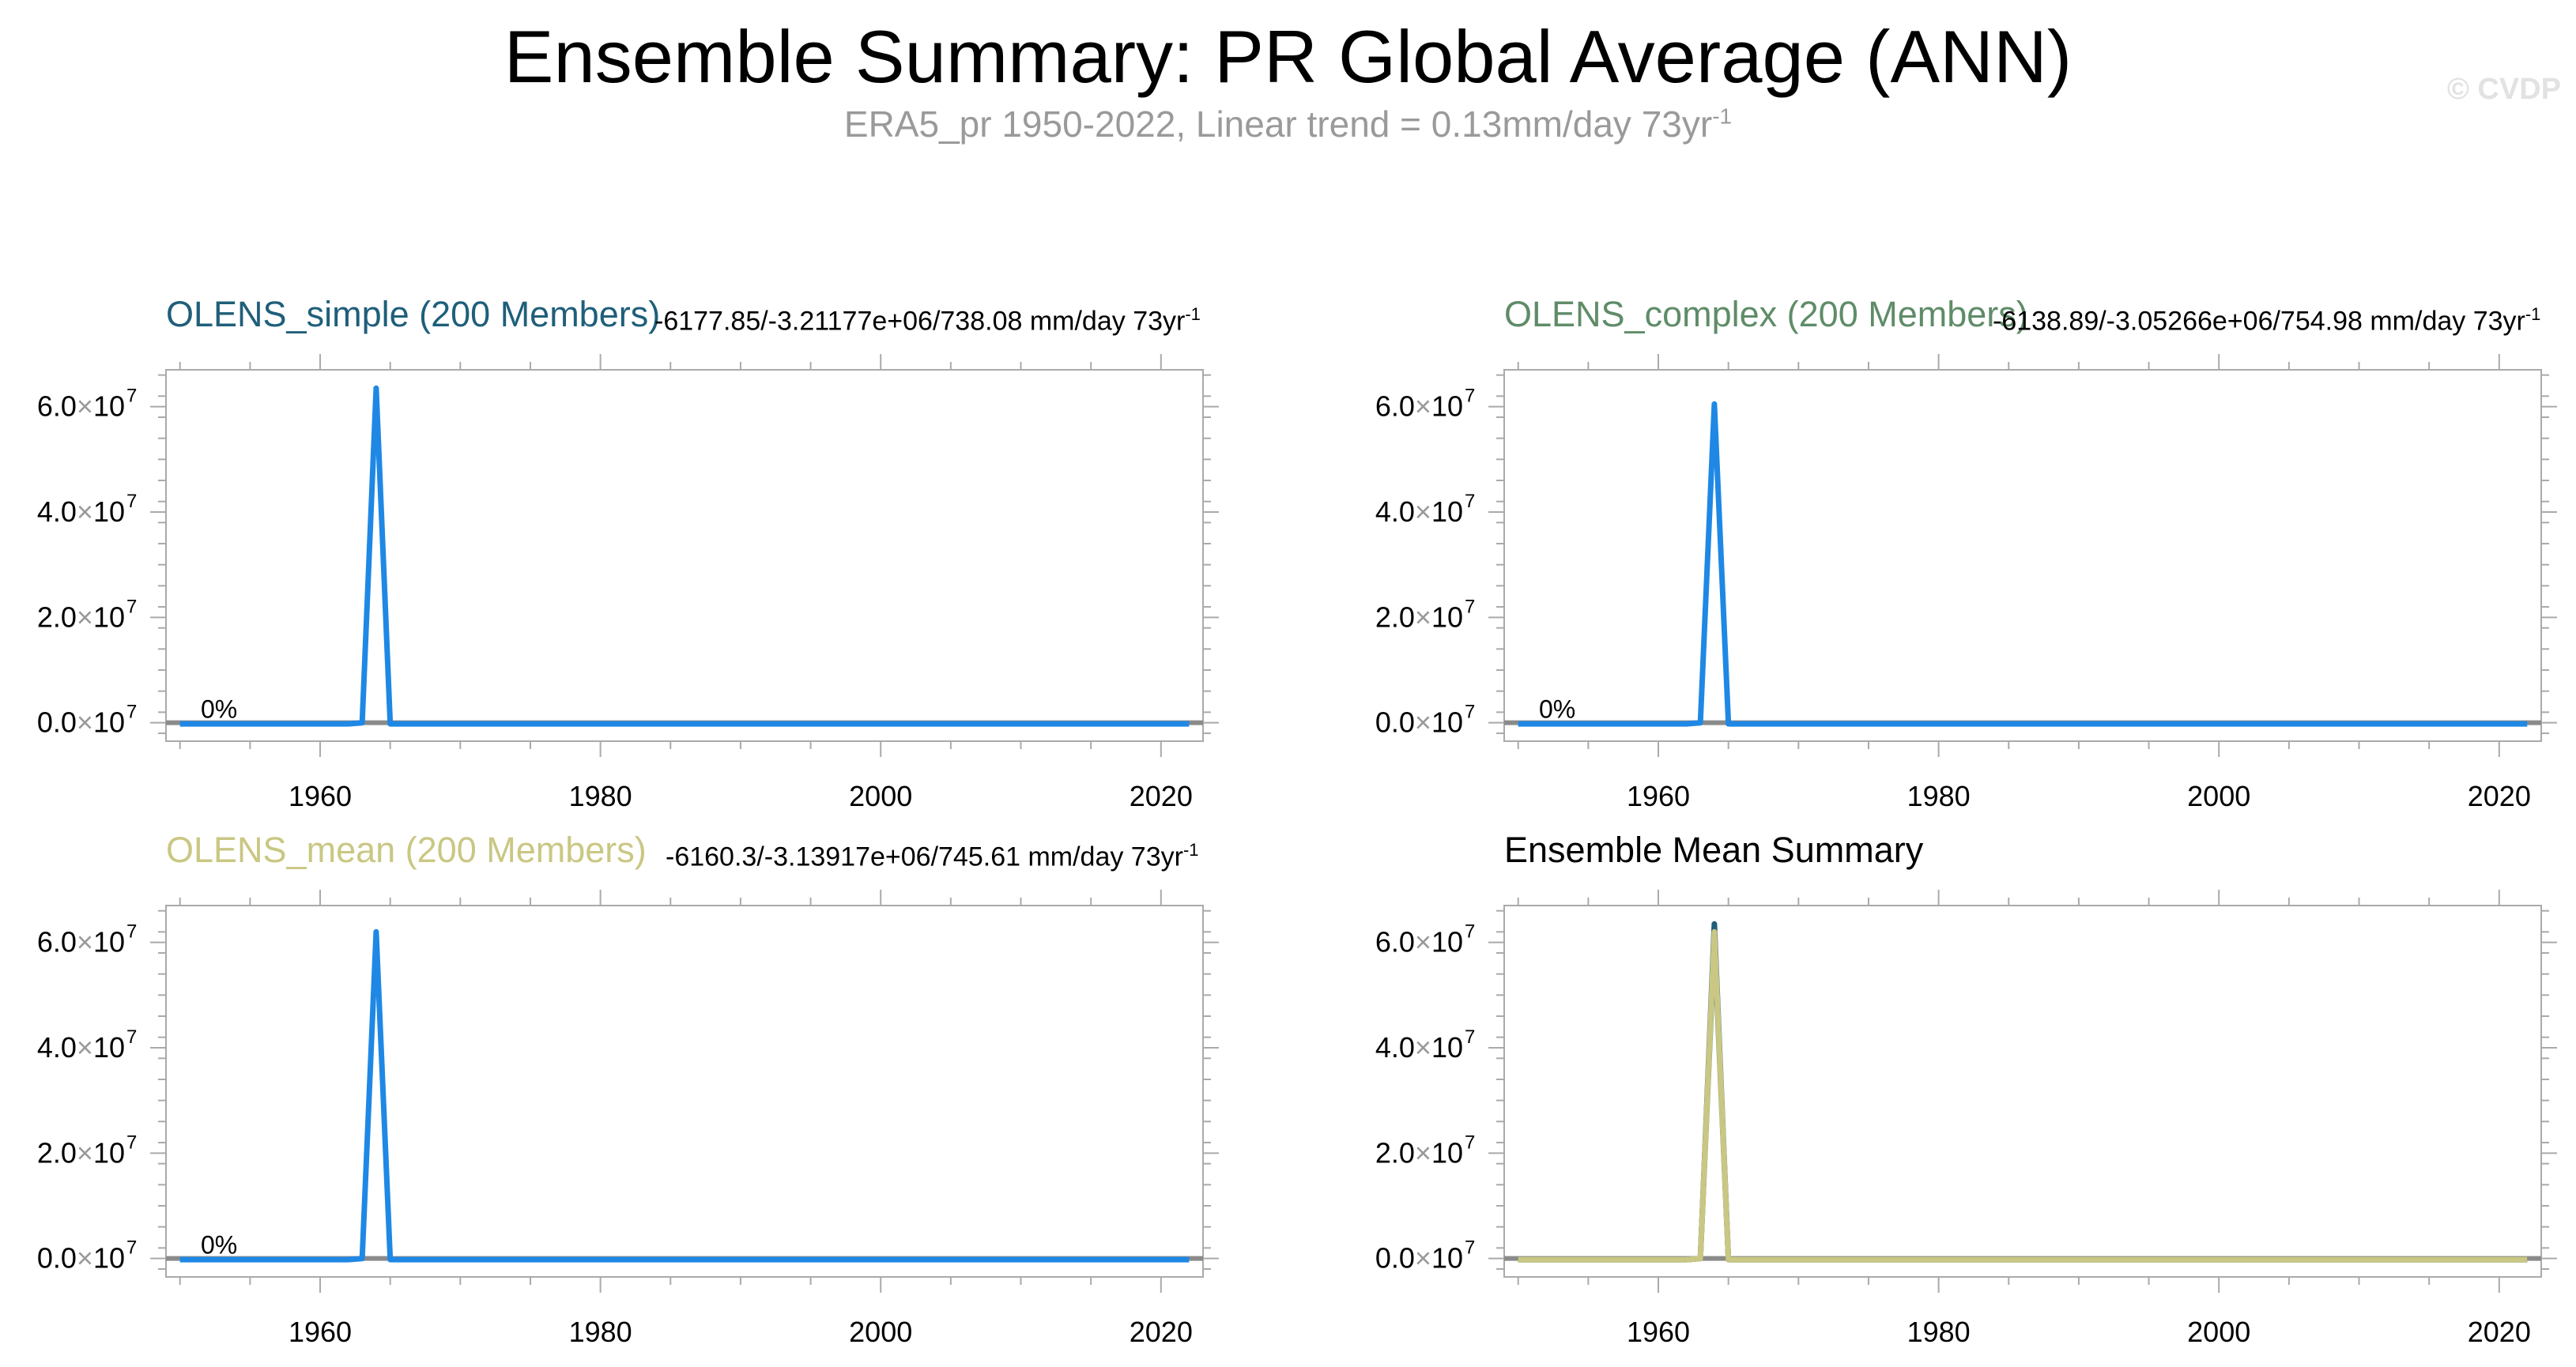  Describe the element at coordinates (1766, 314) in the screenshot. I see `panel-title-complex: OLENS_complex (200 Members)` at that location.